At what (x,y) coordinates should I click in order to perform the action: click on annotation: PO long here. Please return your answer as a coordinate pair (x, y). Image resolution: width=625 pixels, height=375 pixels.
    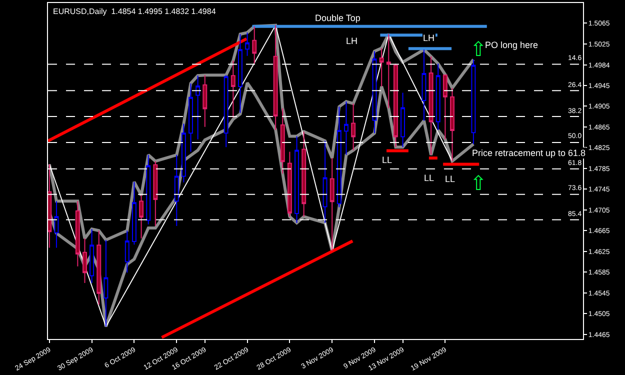
    Looking at the image, I should click on (511, 45).